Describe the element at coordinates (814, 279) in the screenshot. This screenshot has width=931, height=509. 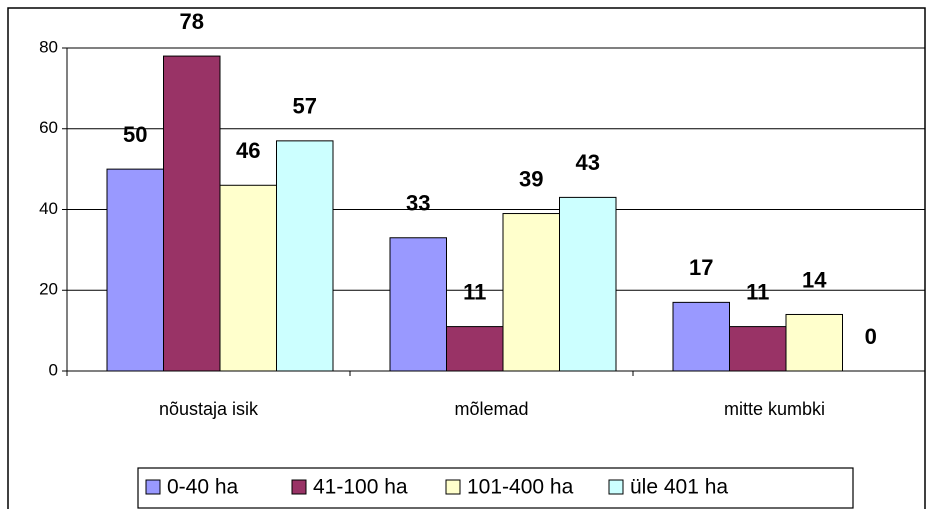
I see `data-label: 14` at that location.